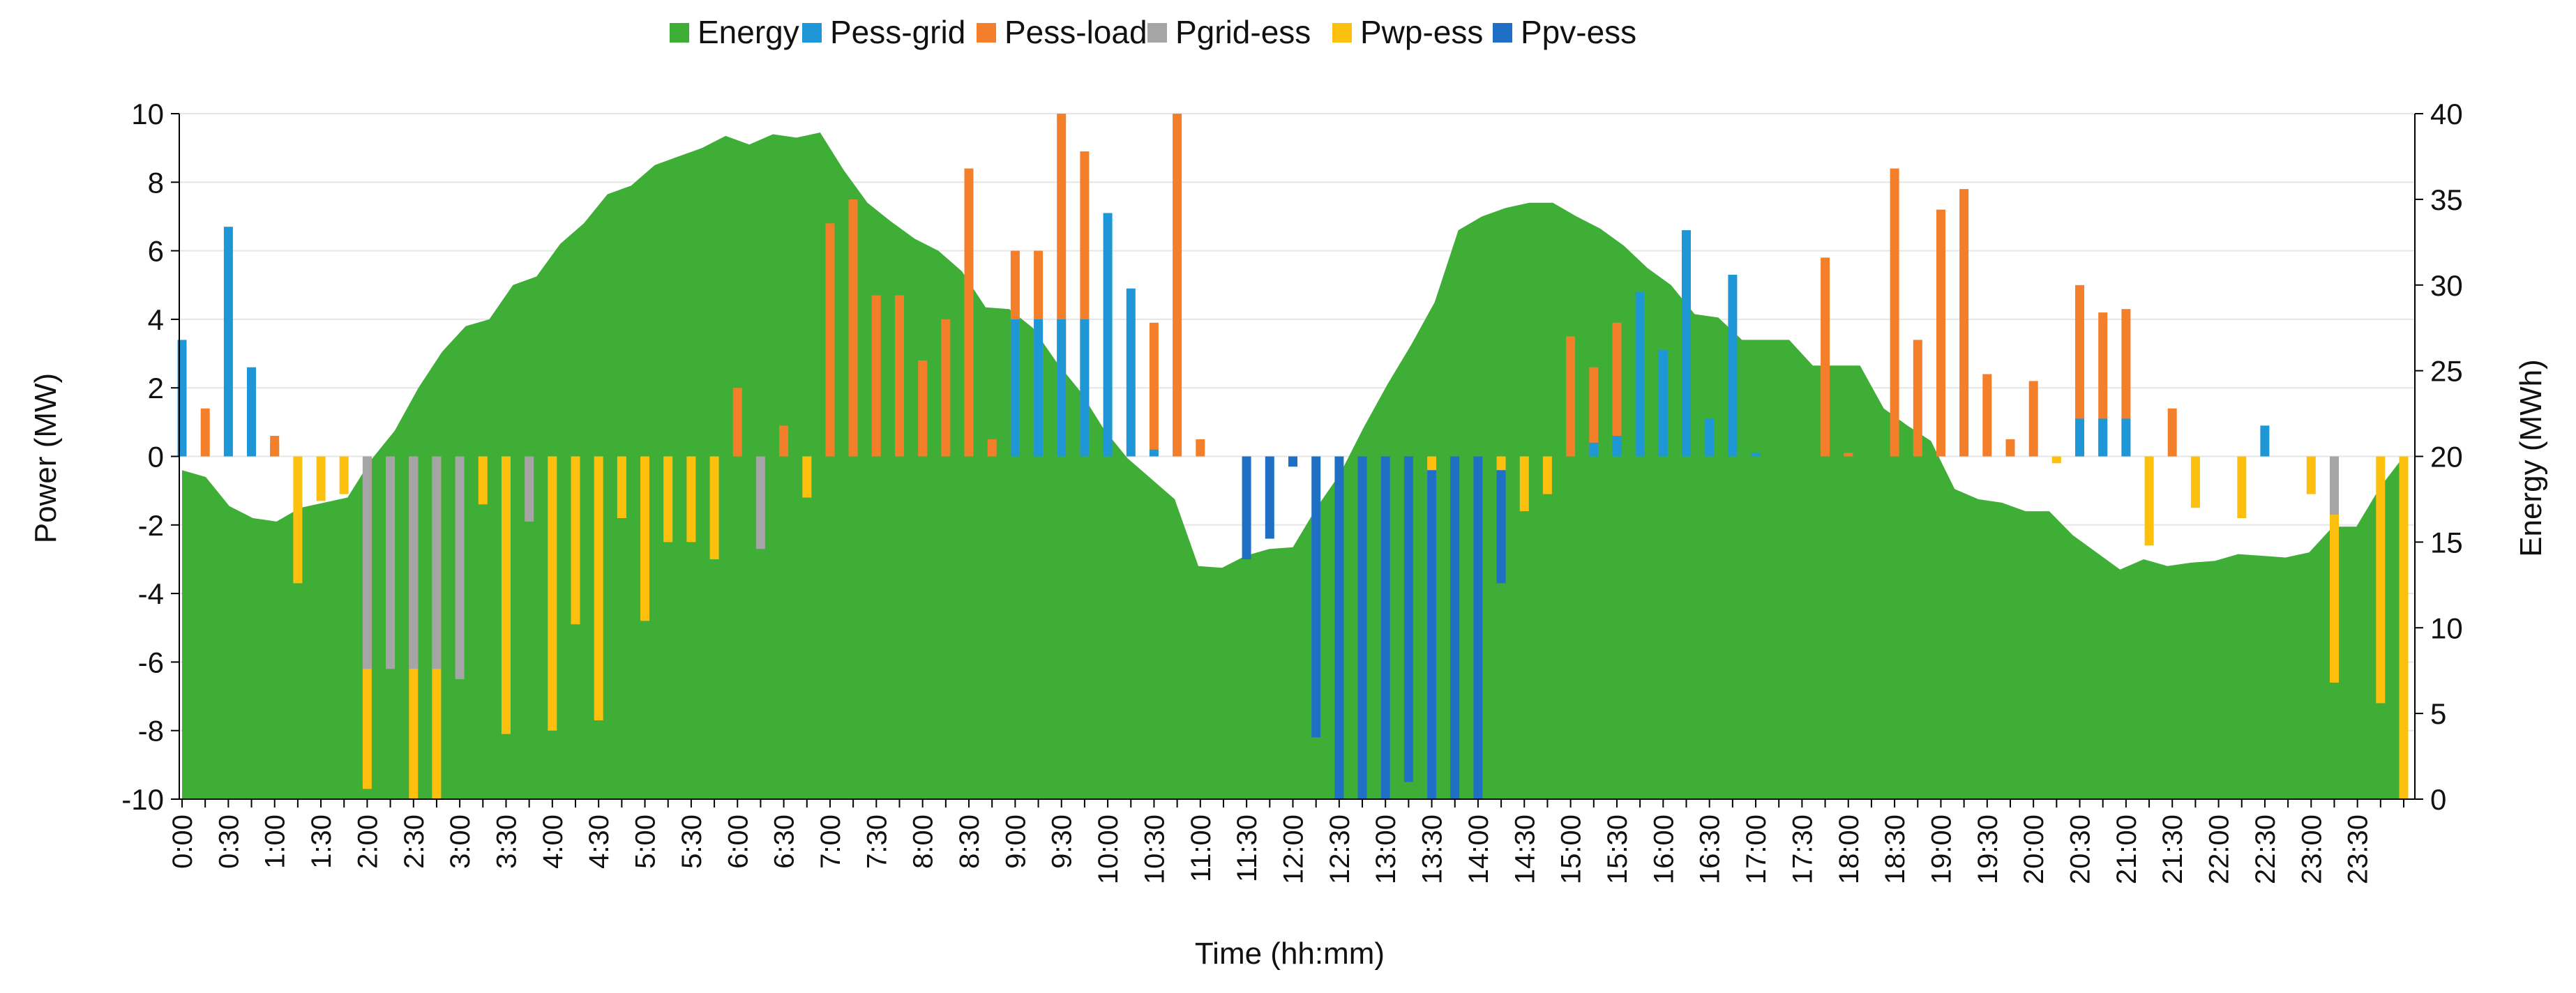 The image size is (2576, 993). Describe the element at coordinates (460, 841) in the screenshot. I see `x-tick-label: 3:00` at that location.